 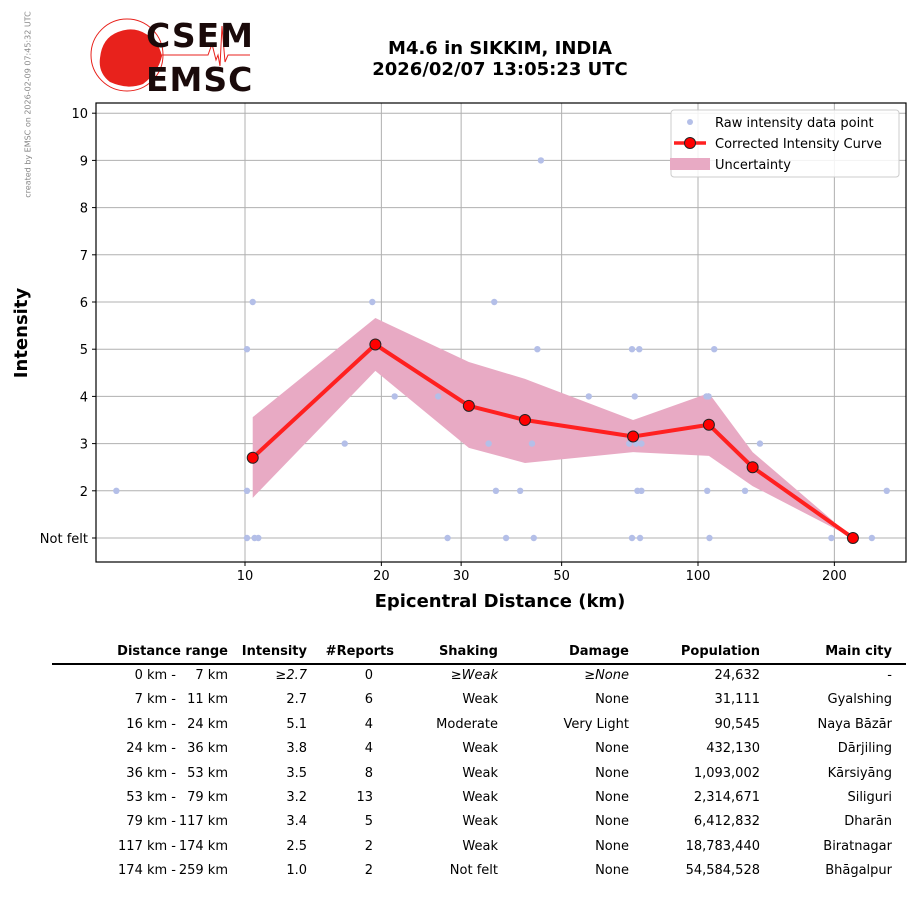 What do you see at coordinates (155, 700) in the screenshot?
I see `cell-distance-from: 7 km -` at bounding box center [155, 700].